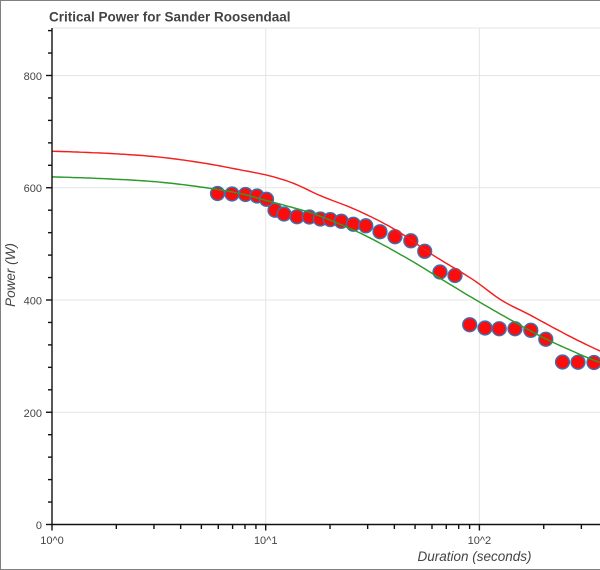 This screenshot has height=570, width=600. I want to click on svg-text: 200, so click(33, 414).